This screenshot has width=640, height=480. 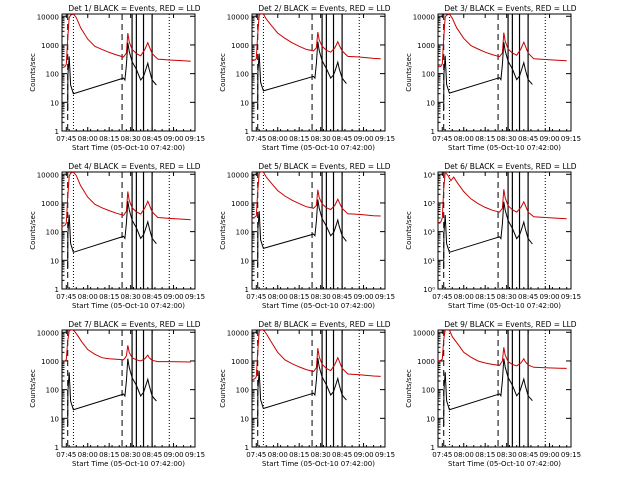 What do you see at coordinates (429, 233) in the screenshot?
I see `y-tick-label: 10²` at bounding box center [429, 233].